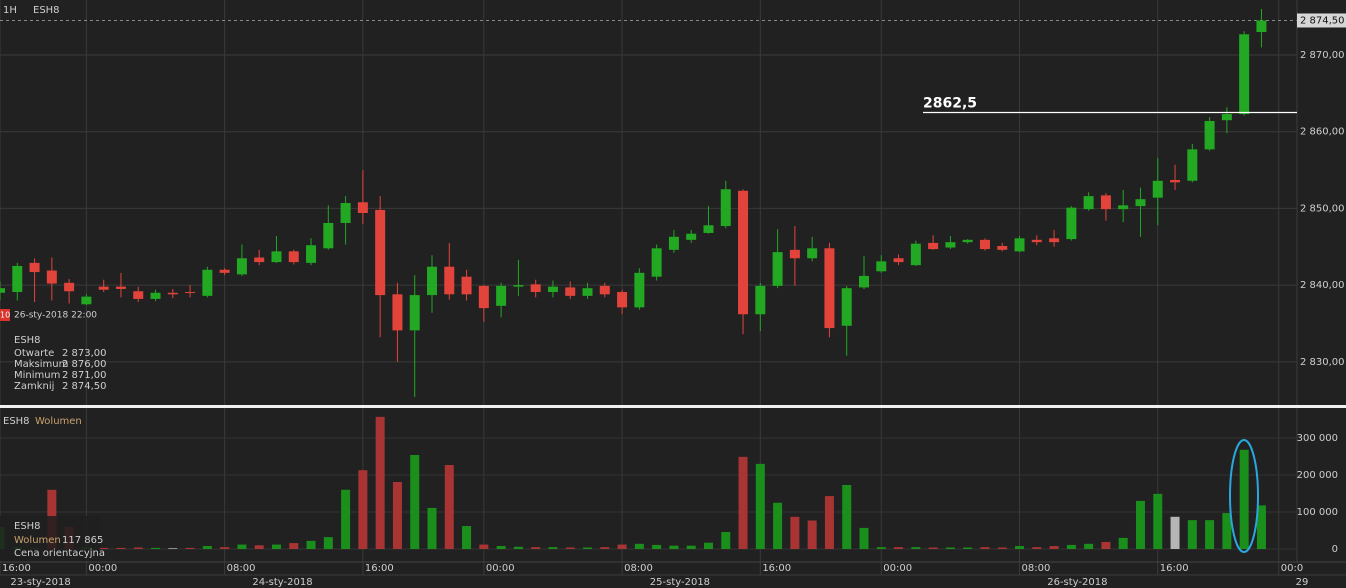  I want to click on crosshair-tag-label: 10, so click(5, 315).